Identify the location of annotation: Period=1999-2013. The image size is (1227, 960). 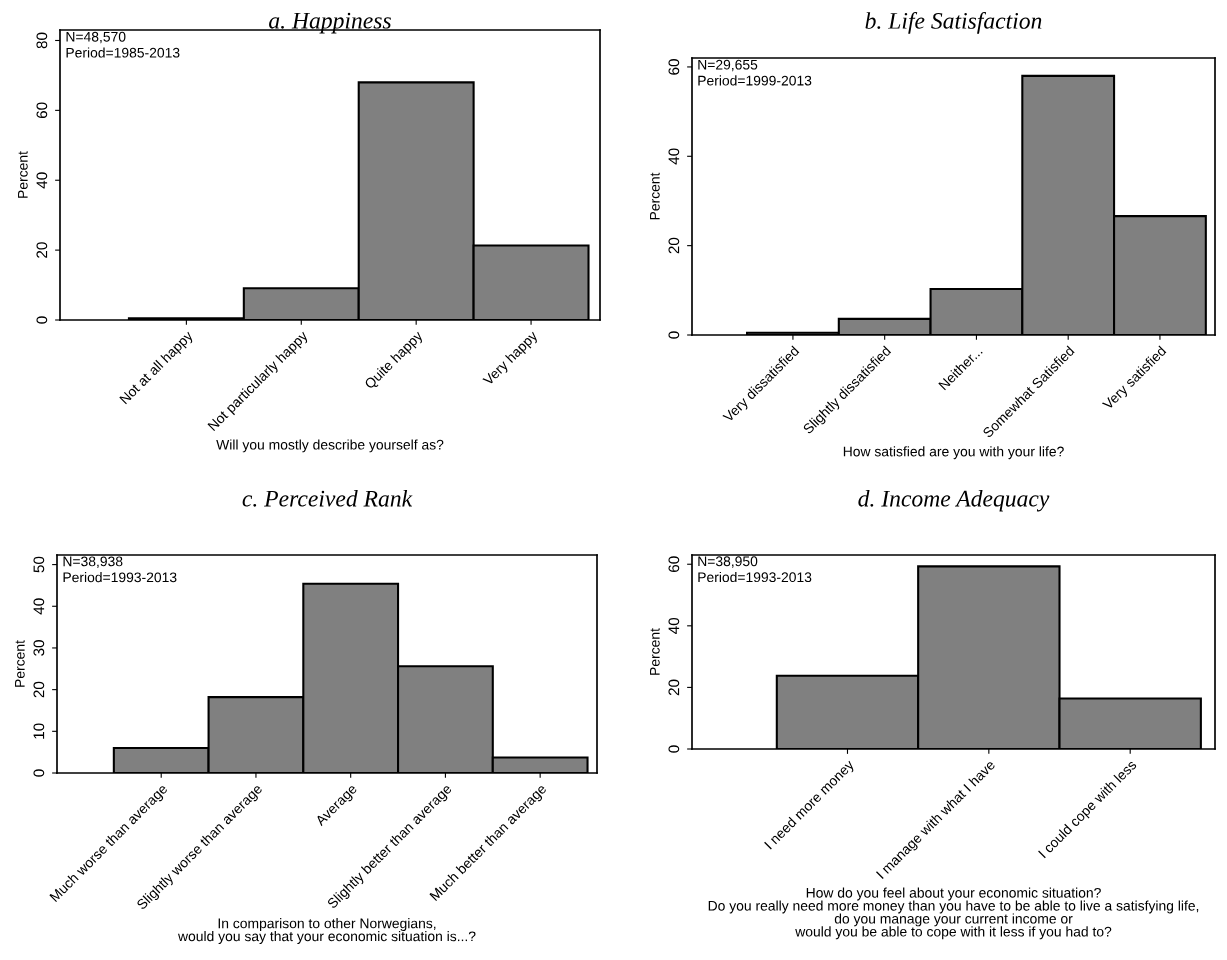
(755, 80).